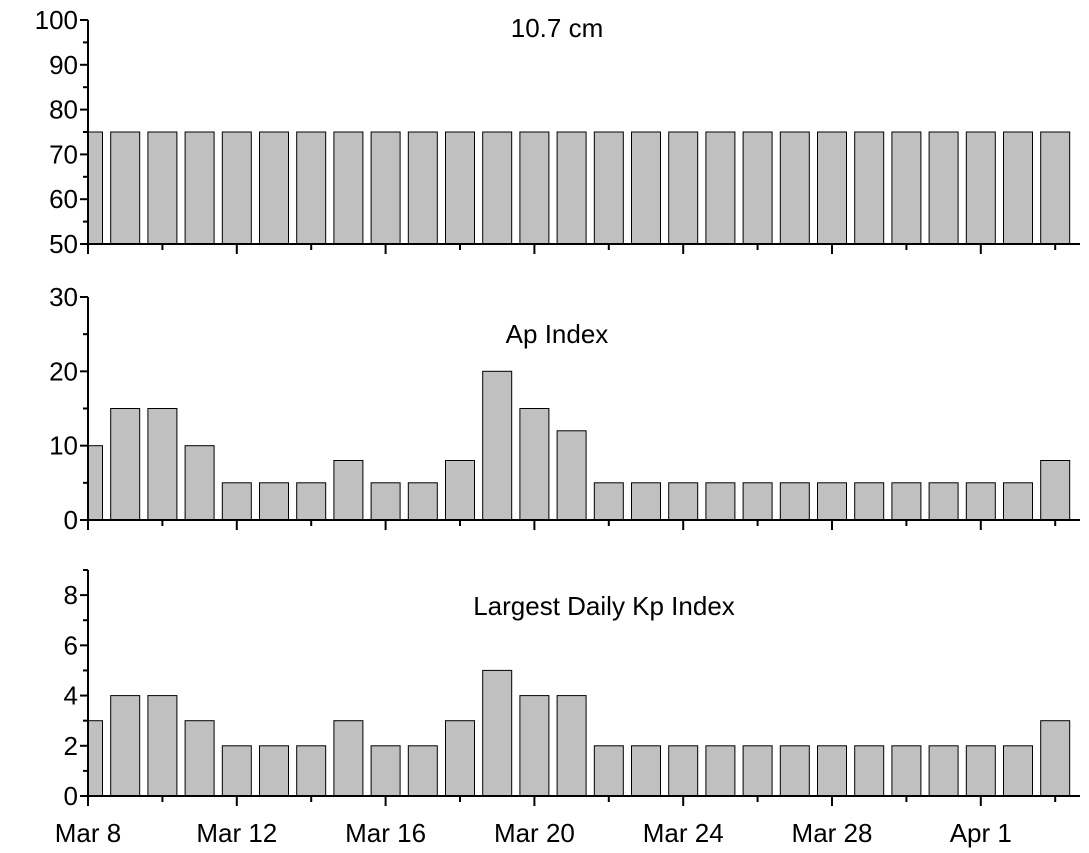 The width and height of the screenshot is (1089, 853). Describe the element at coordinates (56, 20) in the screenshot. I see `y-tick-label: 100` at that location.